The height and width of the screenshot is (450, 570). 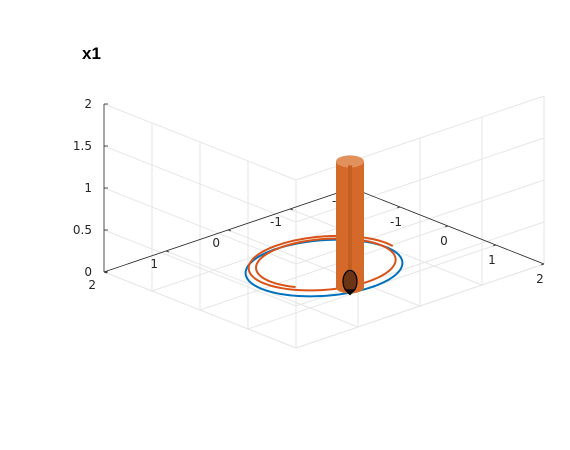 I want to click on y-tick-label: 0, so click(x=216, y=243).